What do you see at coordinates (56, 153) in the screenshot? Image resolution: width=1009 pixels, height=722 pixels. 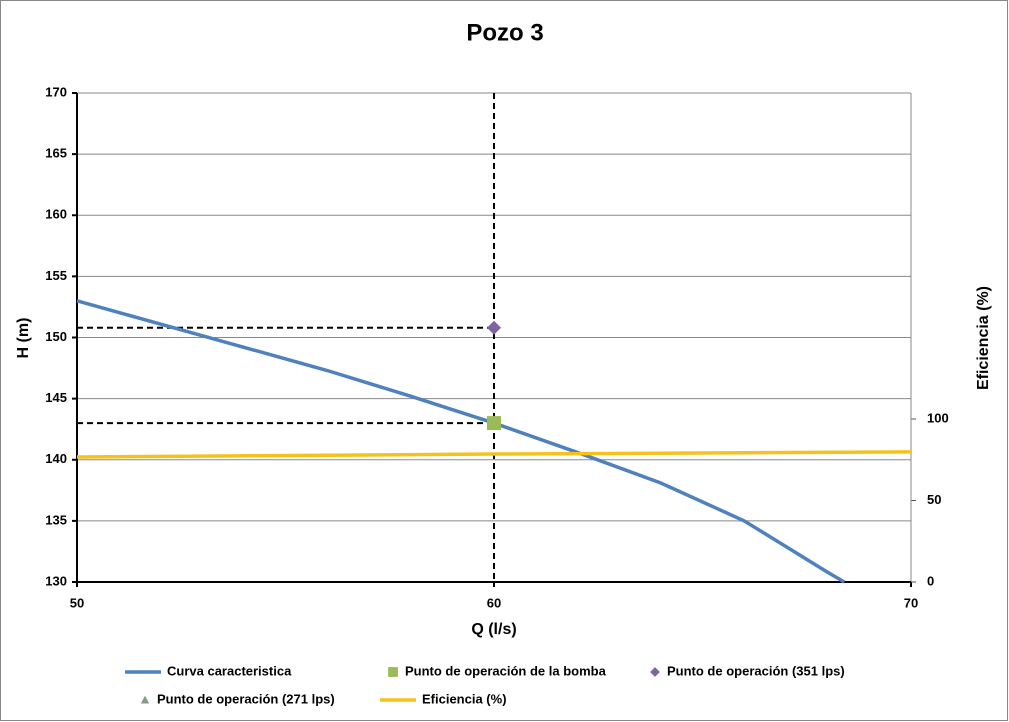 I see `y-tick-label: 165` at bounding box center [56, 153].